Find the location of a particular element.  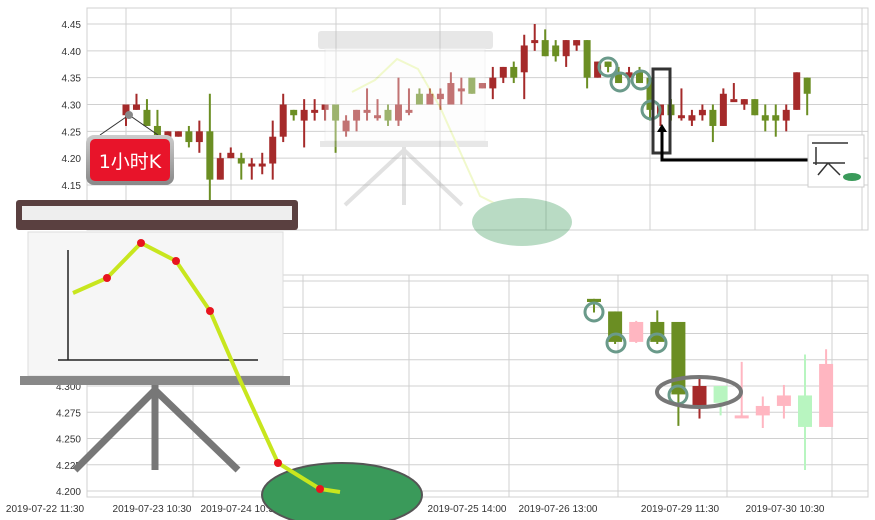

x-tick-label: 2019-07-26 13:00 is located at coordinates (558, 509).